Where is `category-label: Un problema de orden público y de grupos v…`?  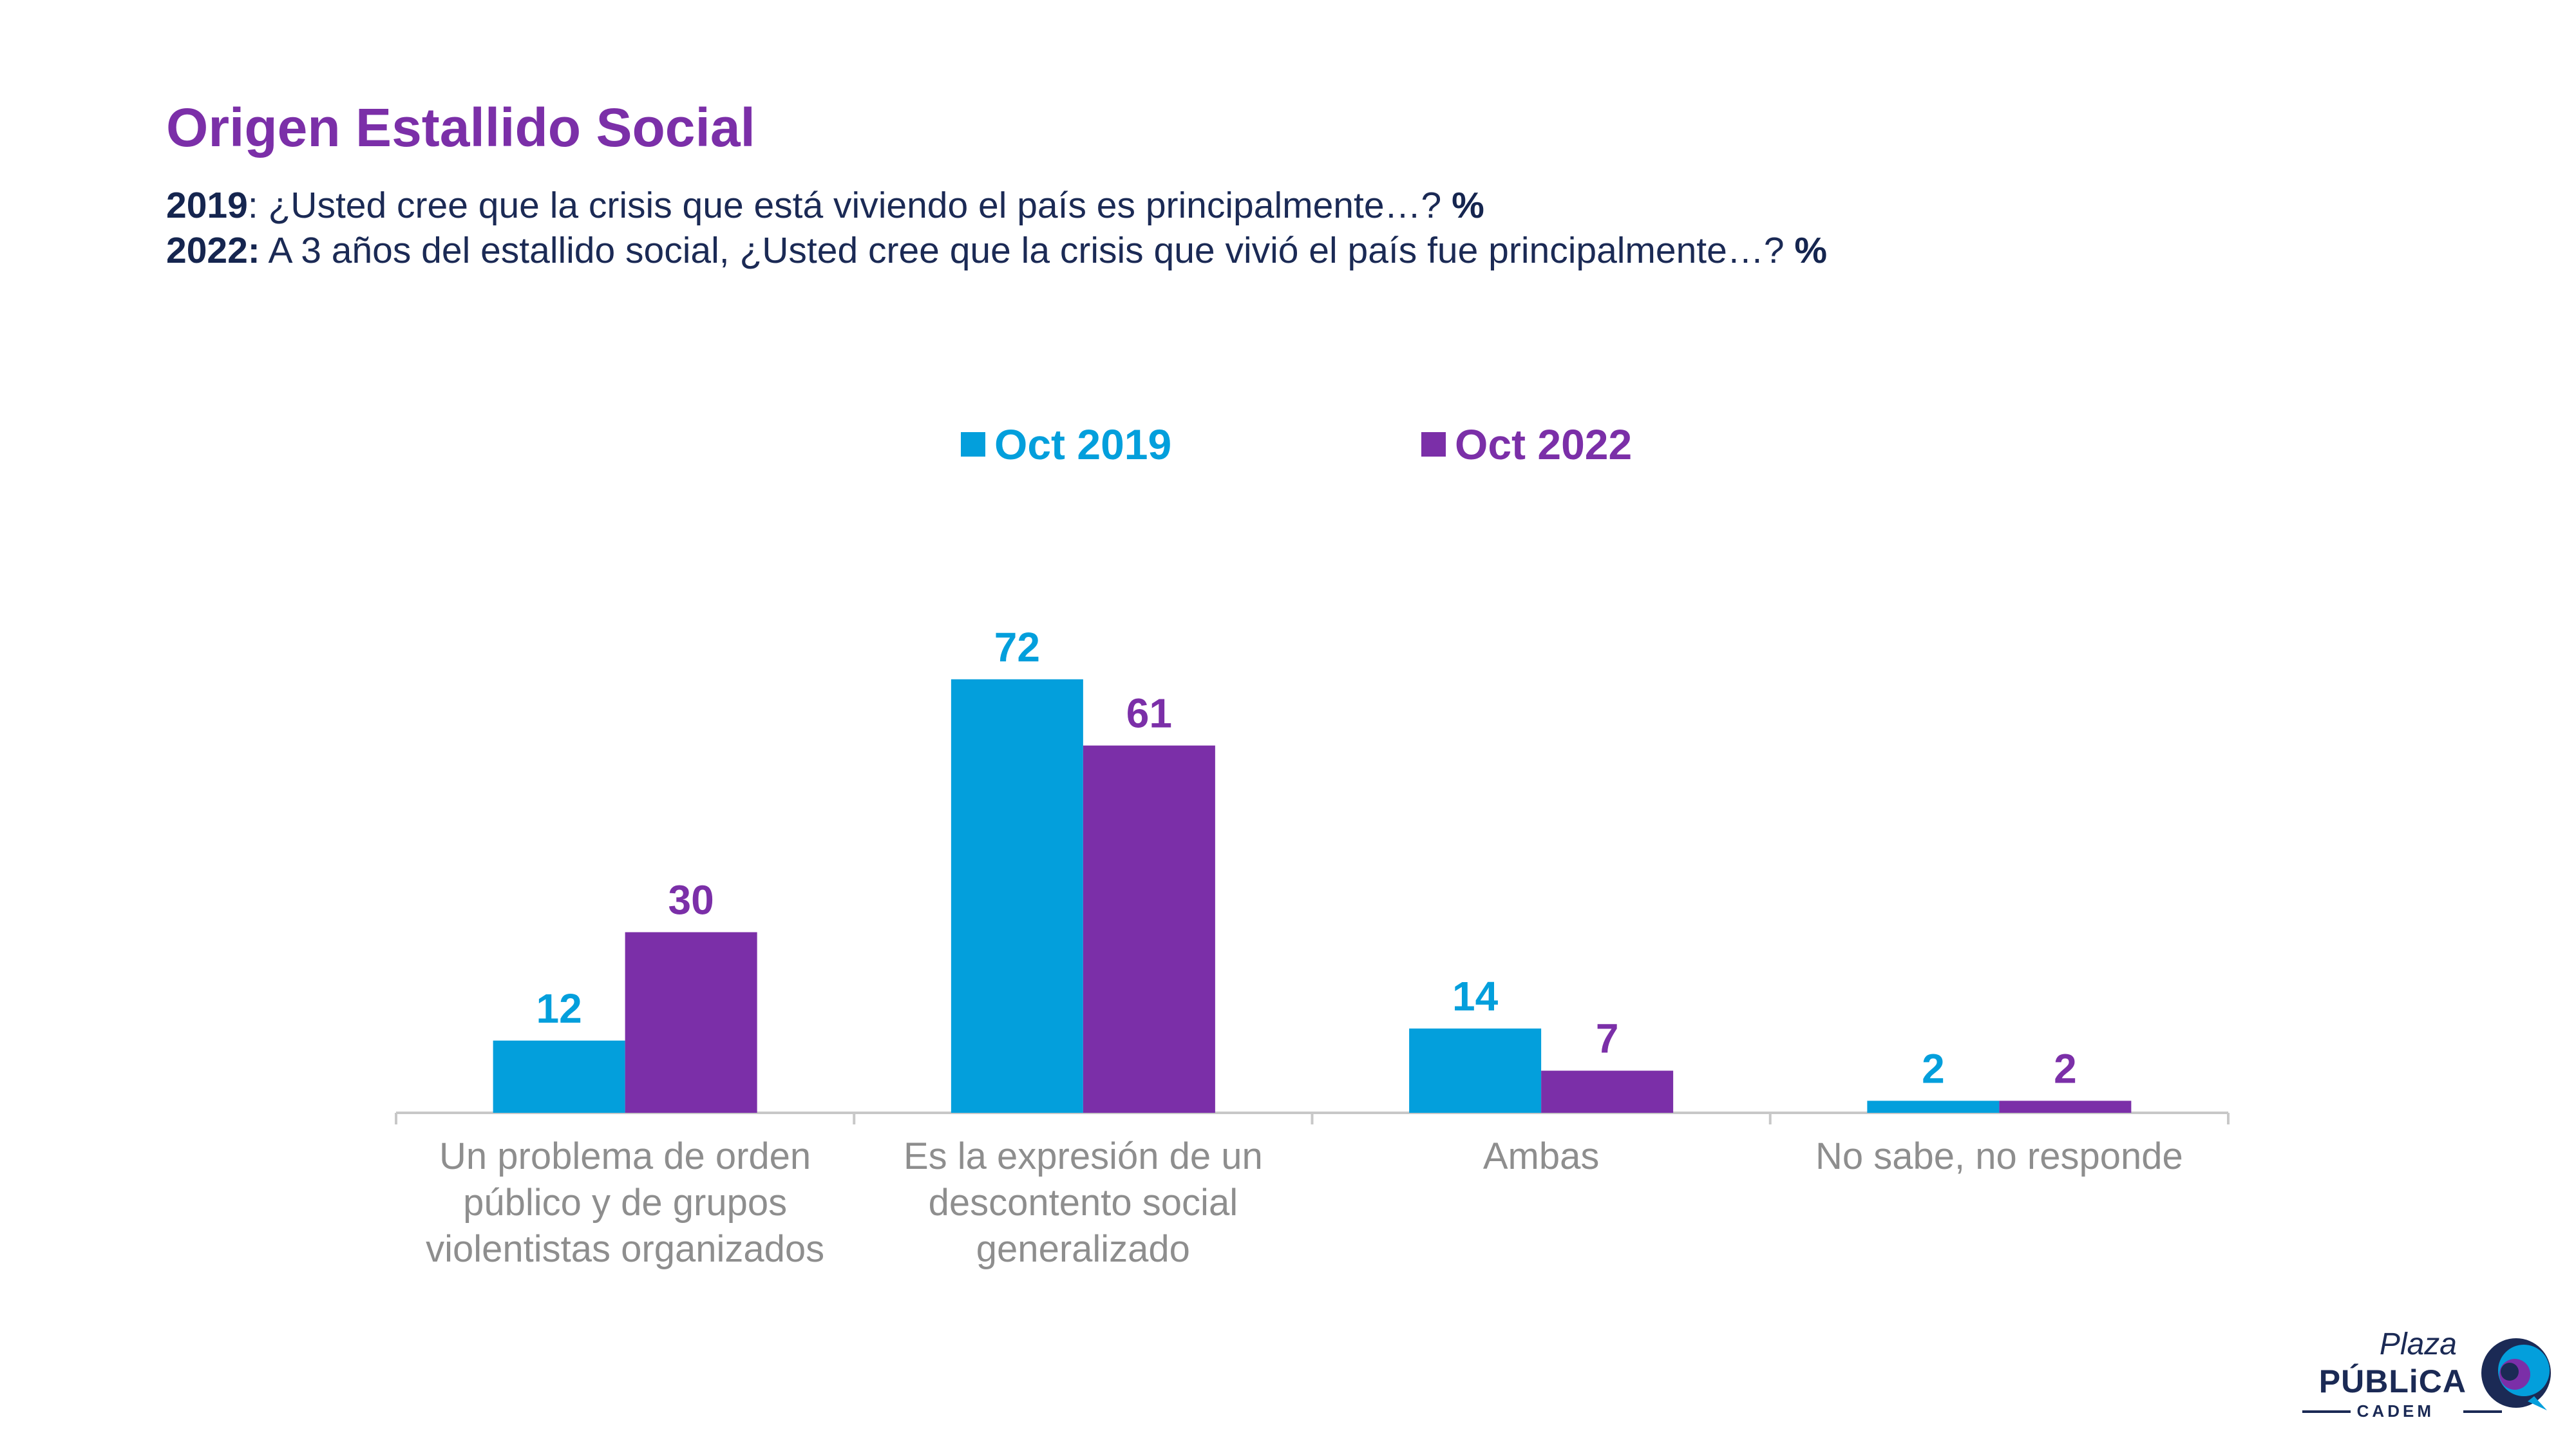
category-label: Un problema de orden público y de grupos v… is located at coordinates (625, 1203).